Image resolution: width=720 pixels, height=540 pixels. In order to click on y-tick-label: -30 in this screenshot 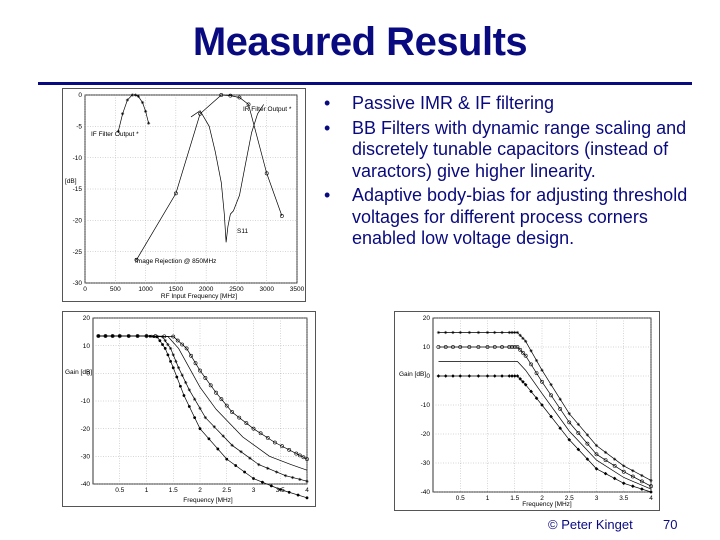, I will do `click(426, 463)`.